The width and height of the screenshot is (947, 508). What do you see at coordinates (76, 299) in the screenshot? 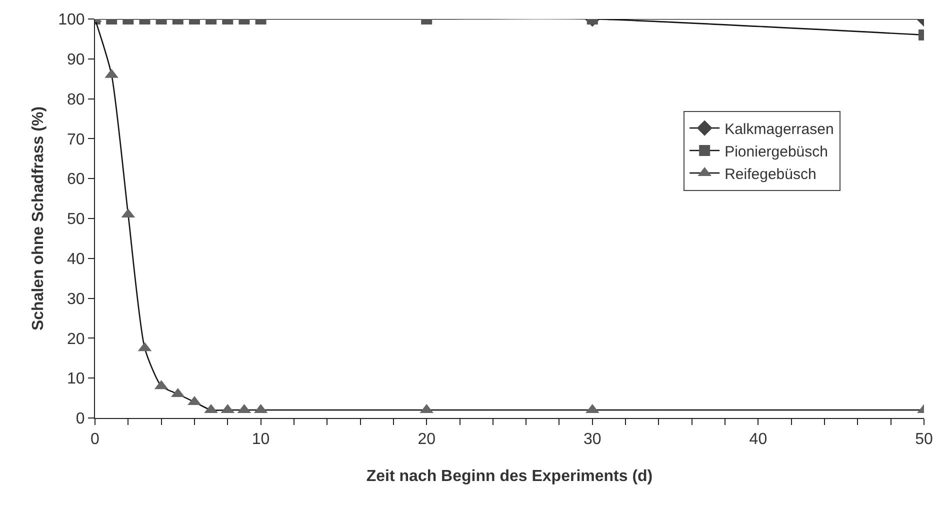
I see `y-tick-label: 30` at bounding box center [76, 299].